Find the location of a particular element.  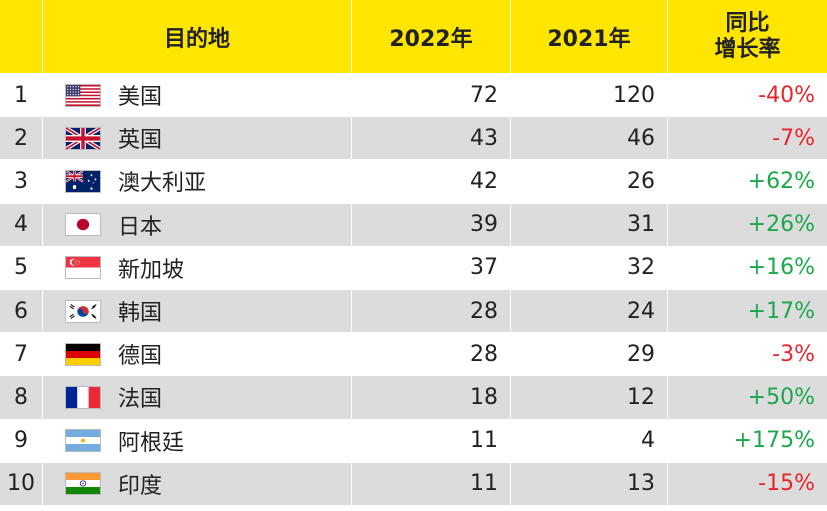

table-row: 7 德国 28 29 -3% is located at coordinates (413, 354).